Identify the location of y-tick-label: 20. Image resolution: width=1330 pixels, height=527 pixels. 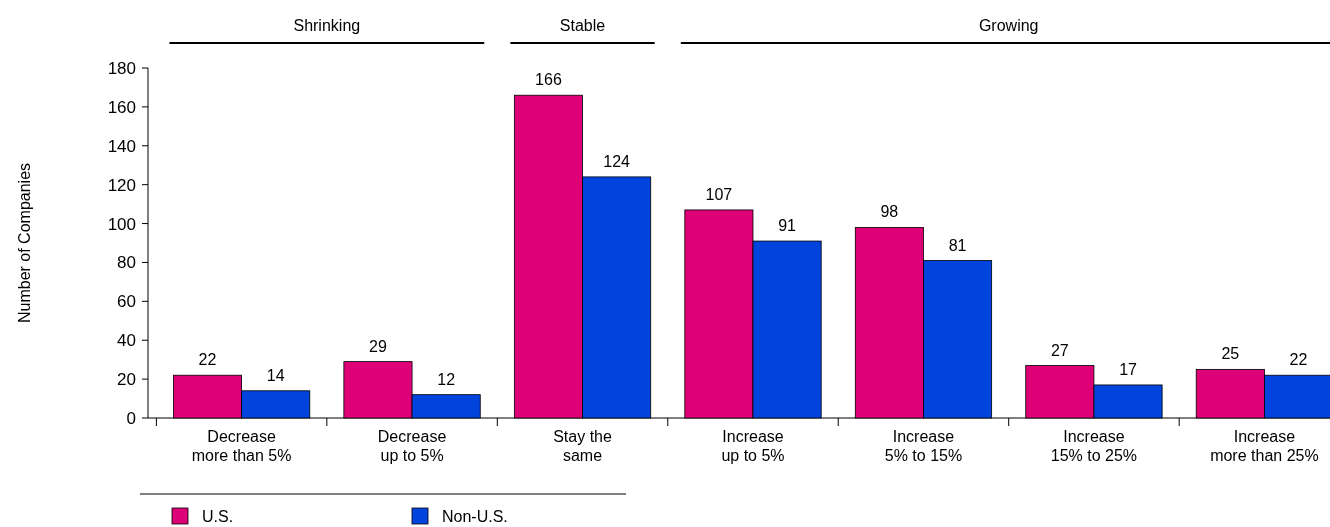
(126, 380).